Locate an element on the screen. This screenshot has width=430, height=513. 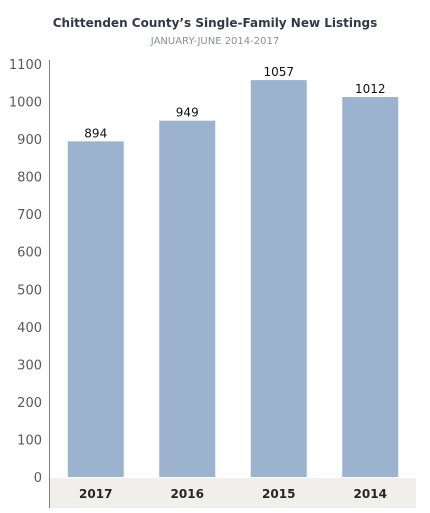
data-label-2017: 894 is located at coordinates (95, 133).